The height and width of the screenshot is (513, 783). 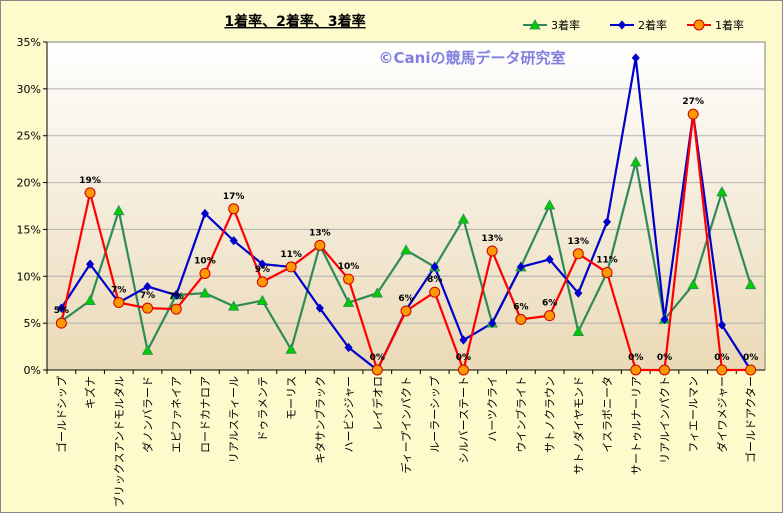 What do you see at coordinates (148, 414) in the screenshot?
I see `x-tick-label: ダノンバラード` at bounding box center [148, 414].